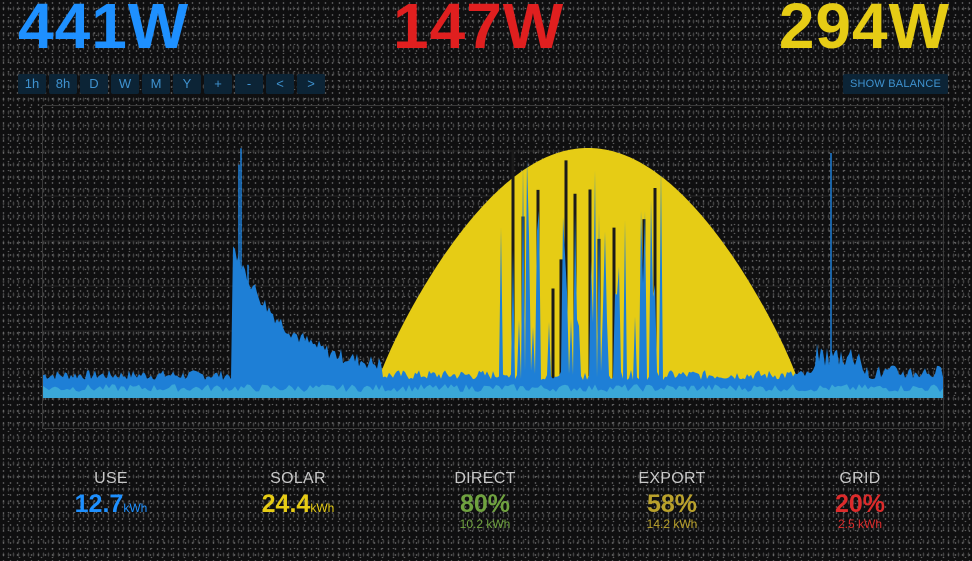 The image size is (972, 561). Describe the element at coordinates (485, 504) in the screenshot. I see `direct-stat-value: 80%` at that location.